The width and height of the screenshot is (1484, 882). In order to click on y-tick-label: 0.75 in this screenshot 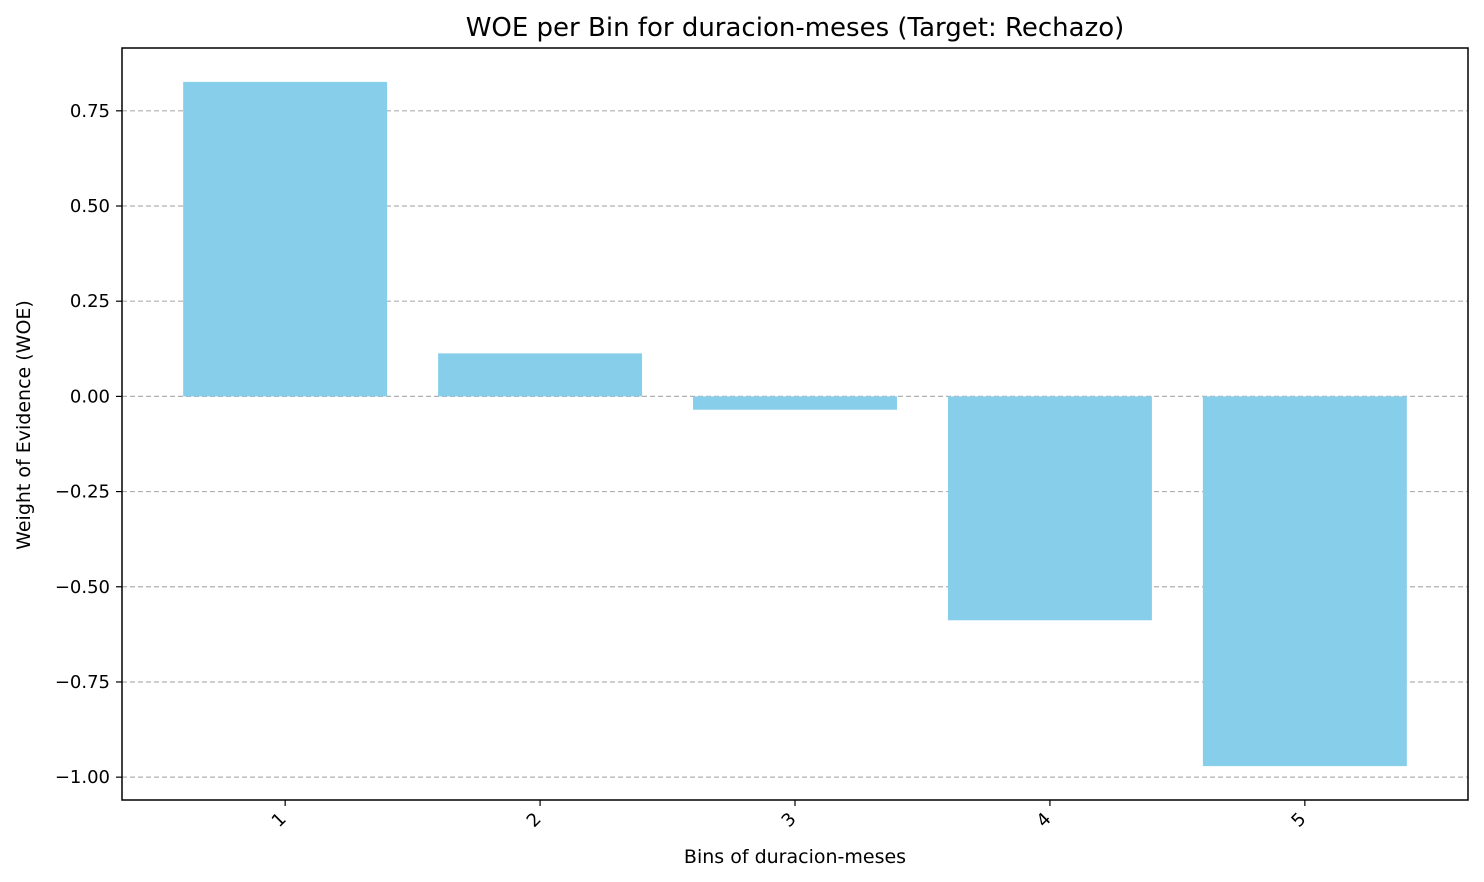, I will do `click(90, 111)`.